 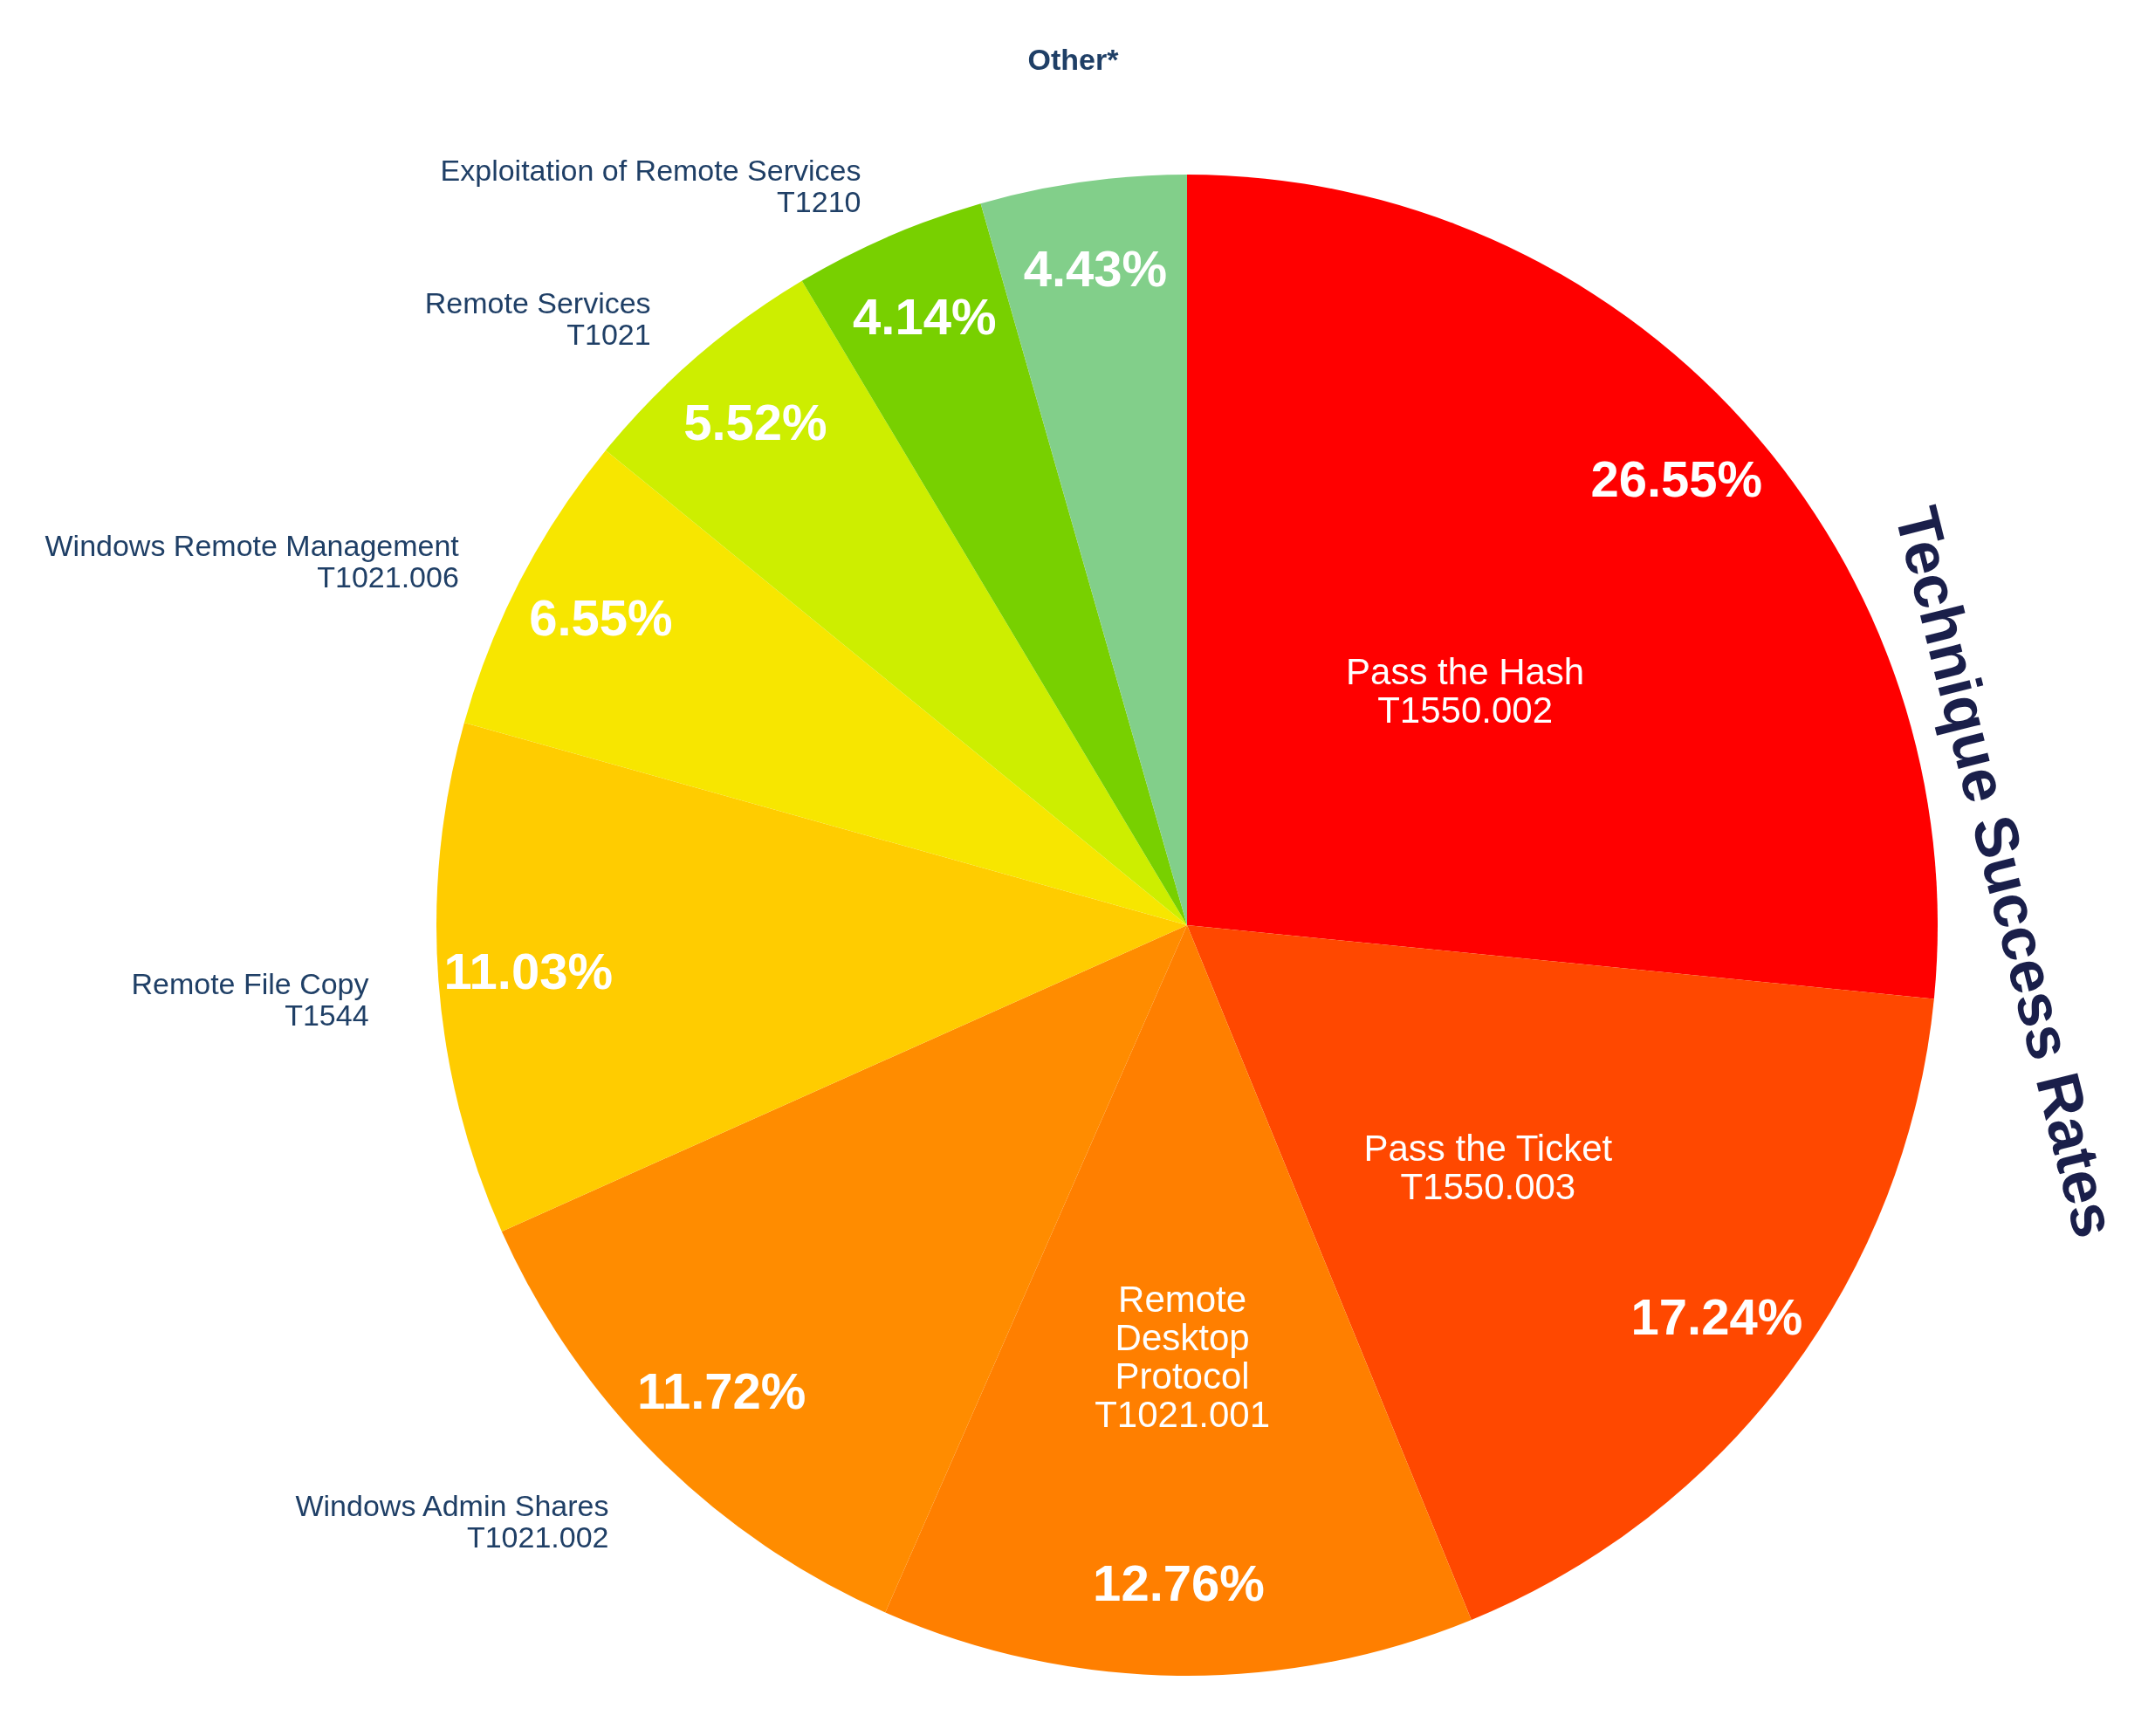 What do you see at coordinates (537, 318) in the screenshot?
I see `slice-label: Remote Services T1021` at bounding box center [537, 318].